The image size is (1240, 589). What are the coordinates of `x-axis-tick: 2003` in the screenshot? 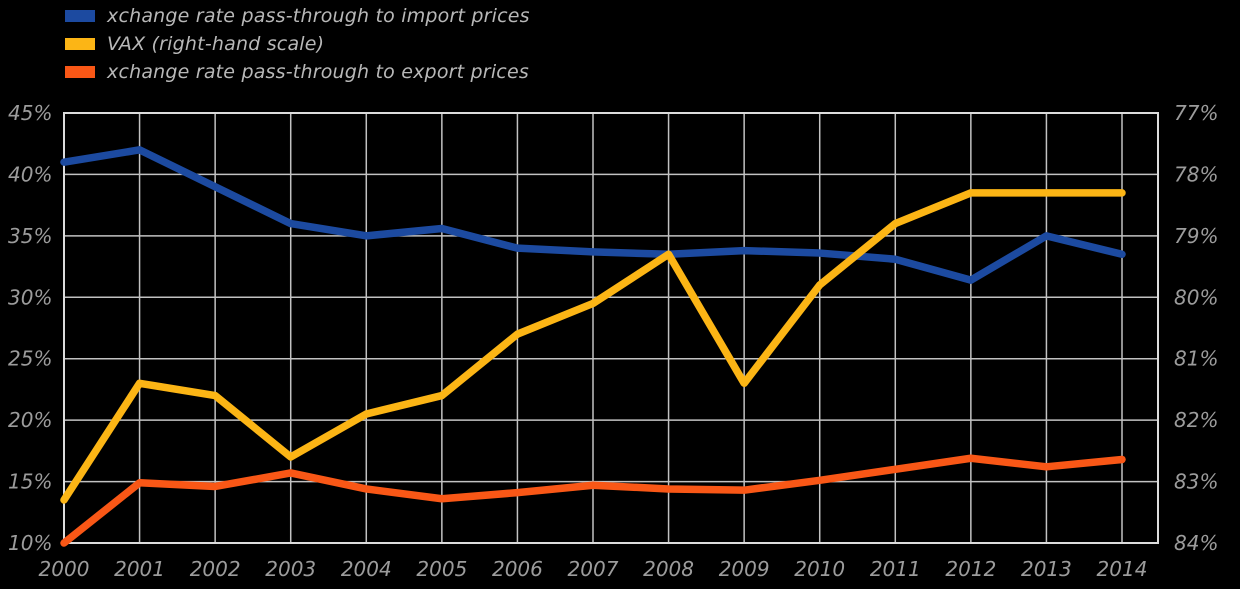 It's located at (290, 569).